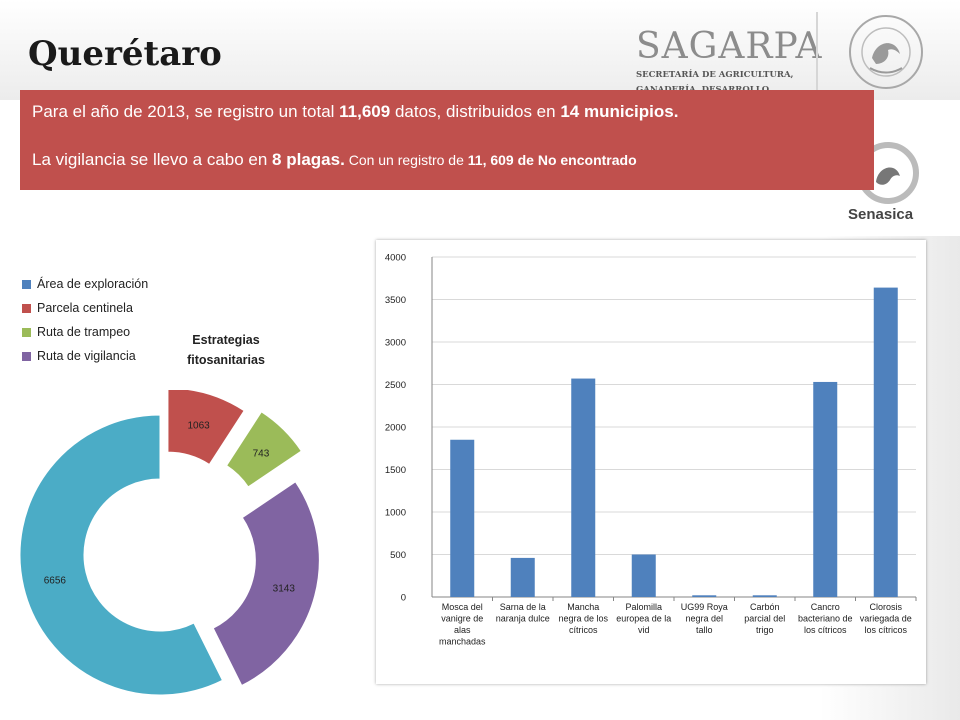  Describe the element at coordinates (480, 50) in the screenshot. I see `header-background` at that location.